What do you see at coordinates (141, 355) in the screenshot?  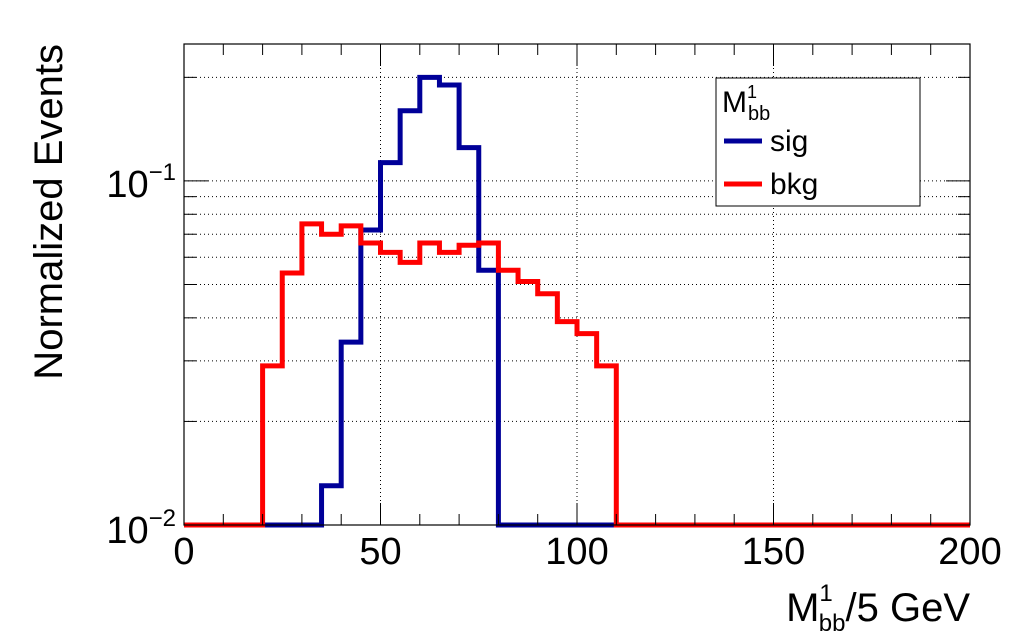 I see `y-tick-labels: 10⁻¹ 10⁻²` at bounding box center [141, 355].